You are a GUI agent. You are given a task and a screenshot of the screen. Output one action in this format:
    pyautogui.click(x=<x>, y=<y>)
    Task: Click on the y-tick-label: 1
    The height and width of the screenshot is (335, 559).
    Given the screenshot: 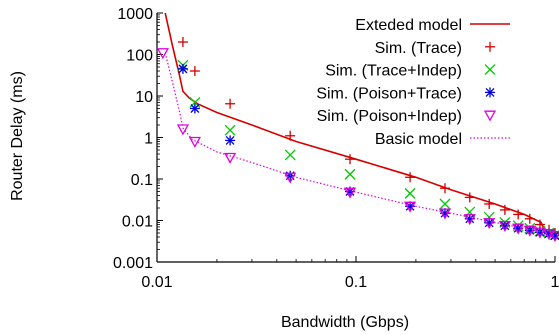 What is the action you would take?
    pyautogui.click(x=148, y=139)
    